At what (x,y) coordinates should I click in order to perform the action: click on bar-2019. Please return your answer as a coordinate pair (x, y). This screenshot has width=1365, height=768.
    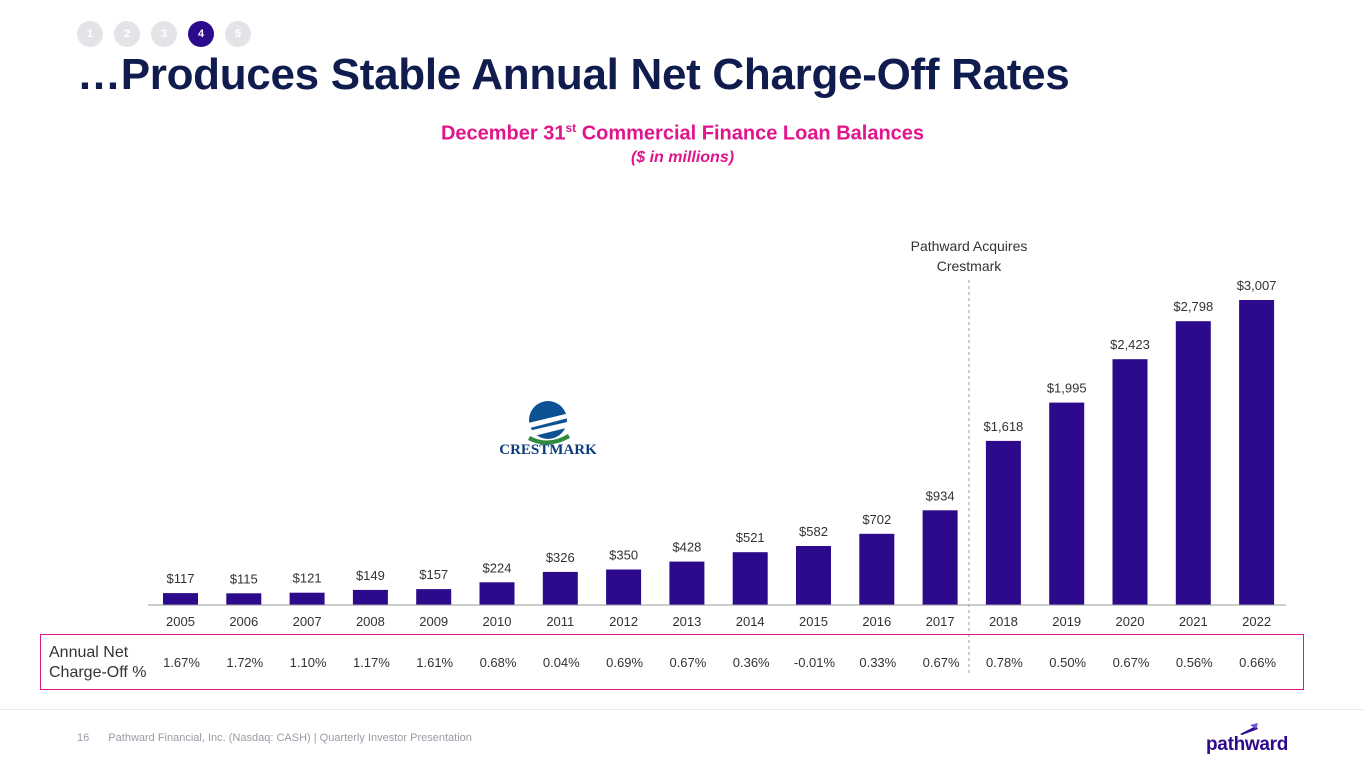
    Looking at the image, I should click on (1067, 503).